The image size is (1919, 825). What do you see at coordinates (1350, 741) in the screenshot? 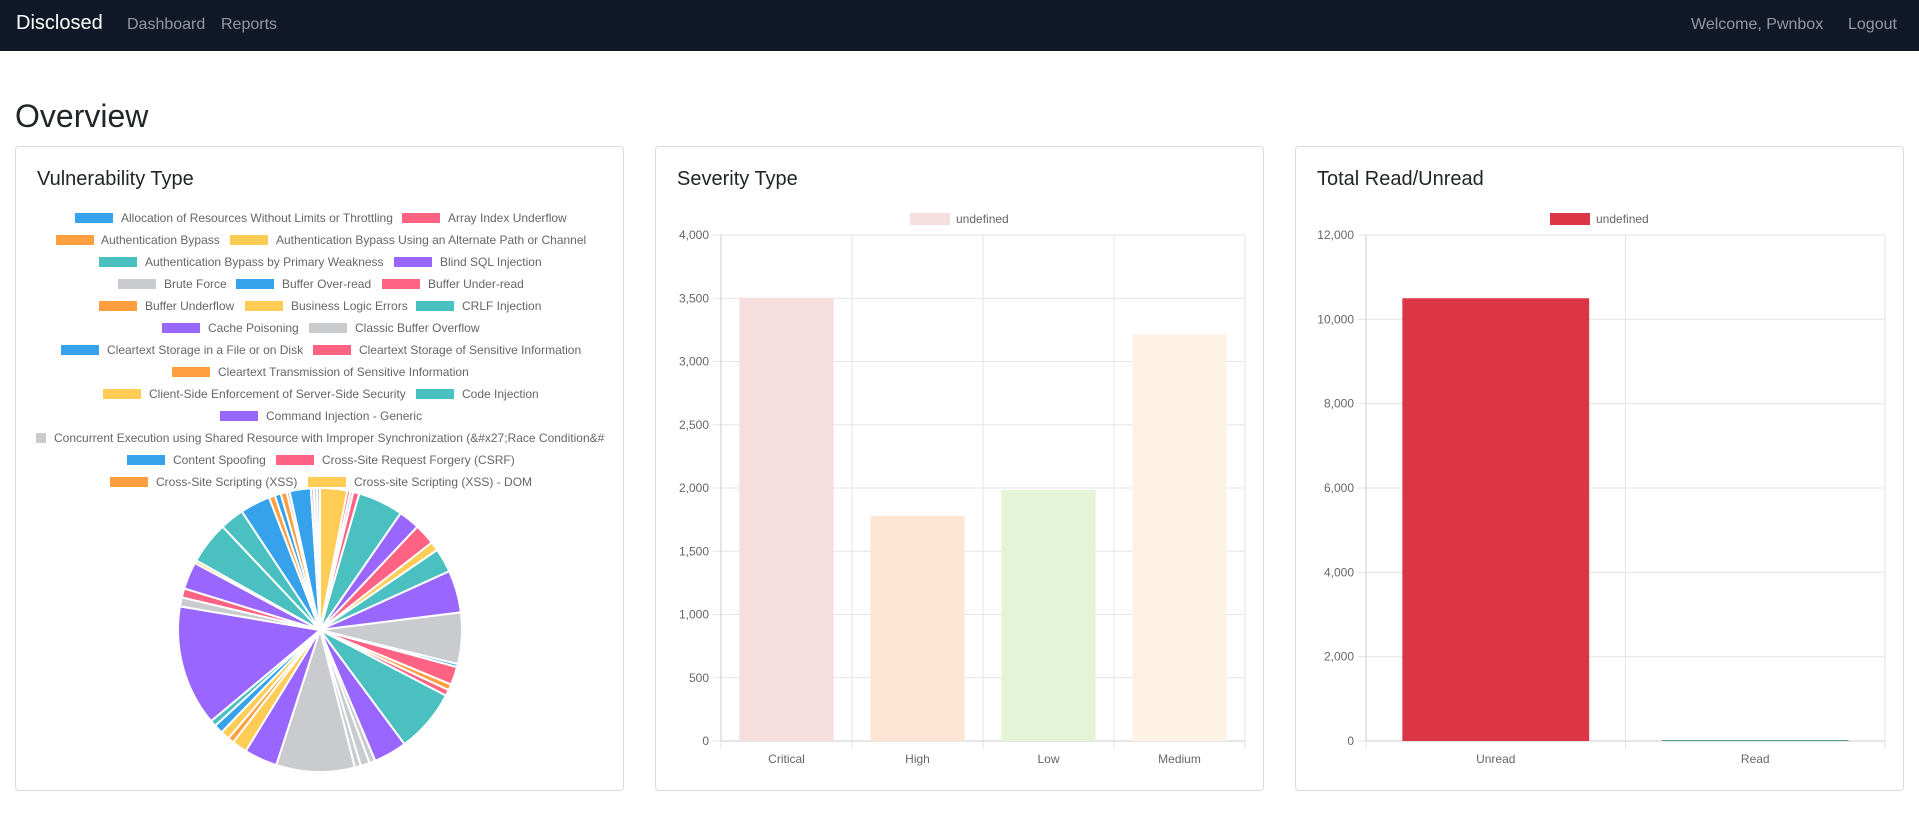
I see `y-tick-label: 0` at bounding box center [1350, 741].